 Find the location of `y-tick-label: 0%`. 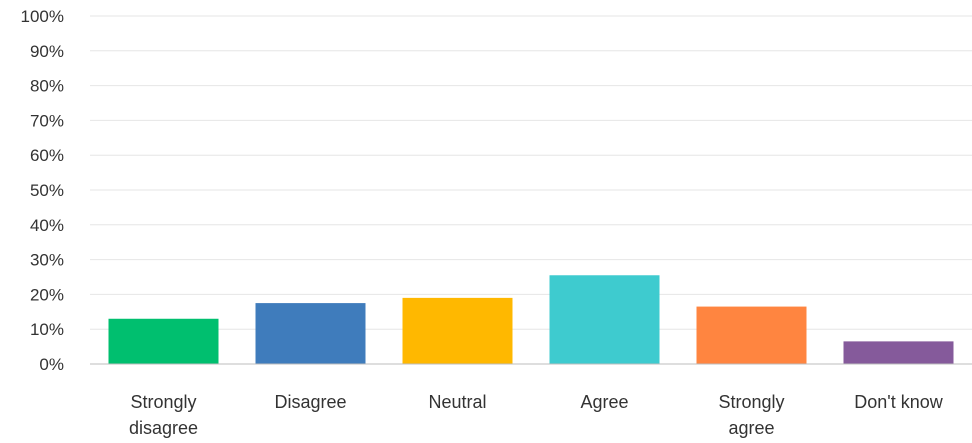

y-tick-label: 0% is located at coordinates (51, 364).